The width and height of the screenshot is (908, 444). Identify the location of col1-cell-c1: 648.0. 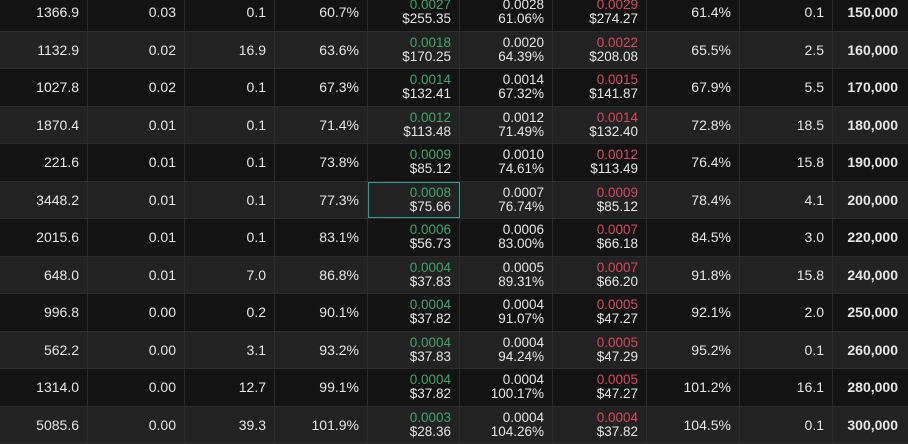
(61, 274).